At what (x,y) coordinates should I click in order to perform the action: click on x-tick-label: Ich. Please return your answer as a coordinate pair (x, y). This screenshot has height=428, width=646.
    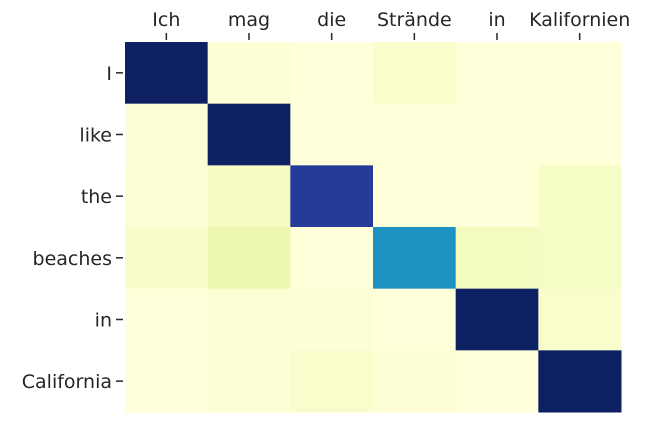
    Looking at the image, I should click on (166, 20).